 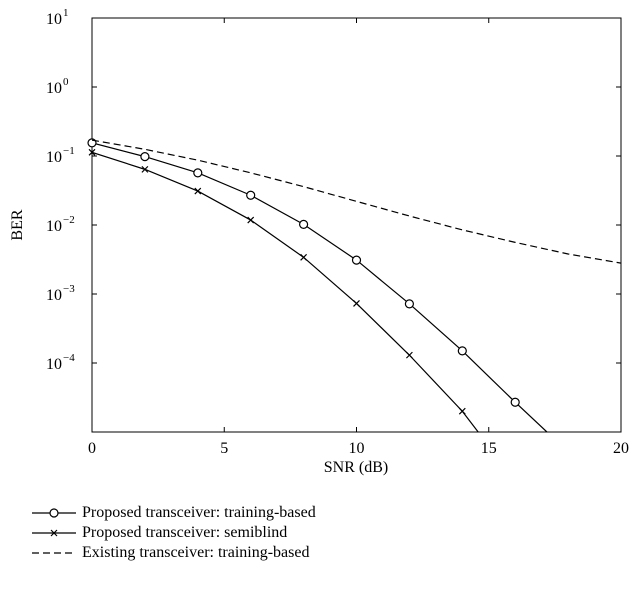 What do you see at coordinates (54, 513) in the screenshot?
I see `legend-swatch-circle-icon` at bounding box center [54, 513].